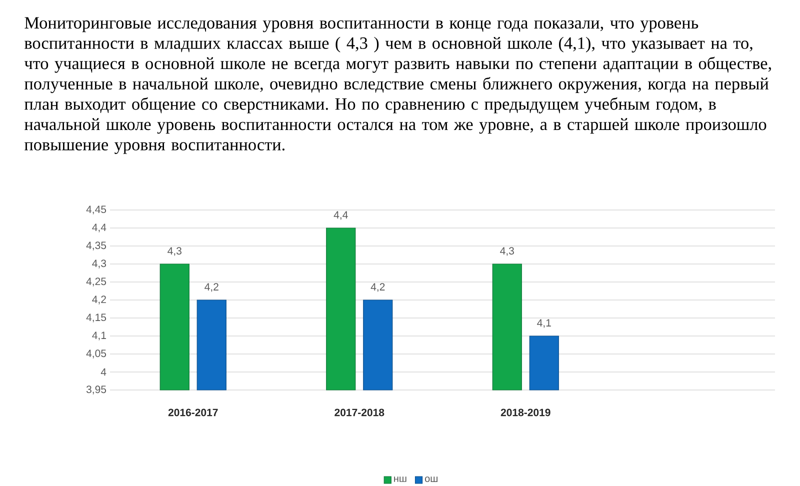  Describe the element at coordinates (400, 479) in the screenshot. I see `legend-label: нш` at that location.